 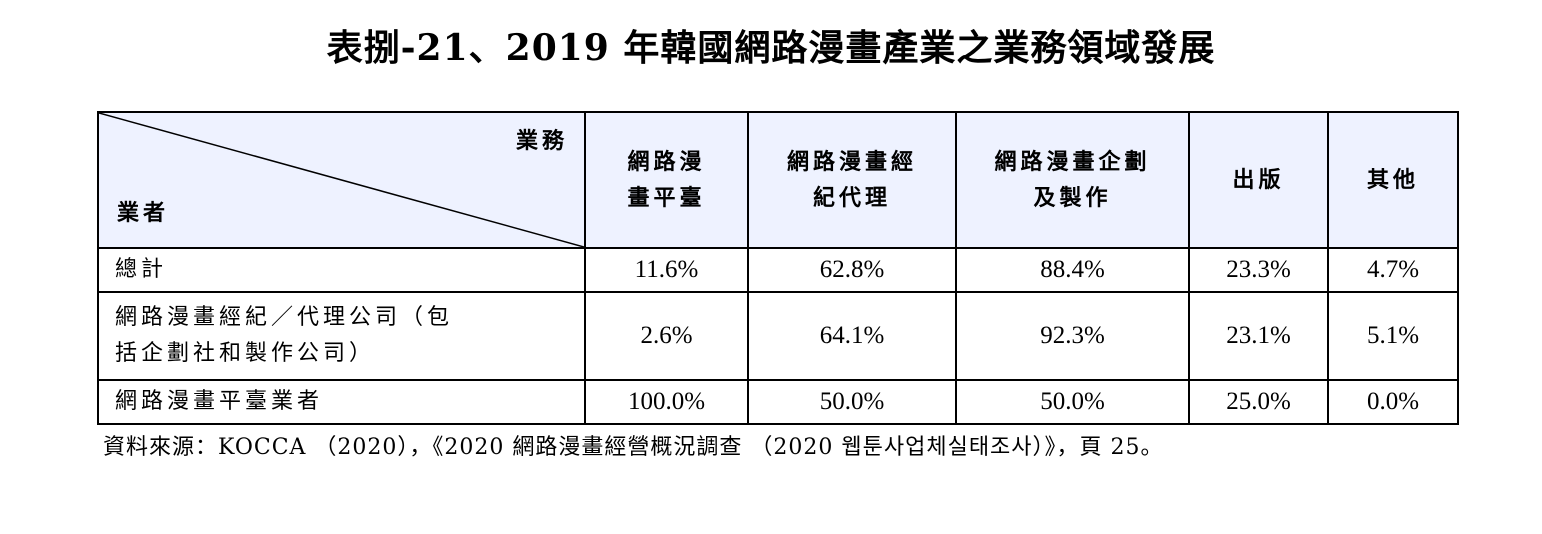 What do you see at coordinates (245, 353) in the screenshot?
I see `row-label-line: 括企劃社和製作公司）` at bounding box center [245, 353].